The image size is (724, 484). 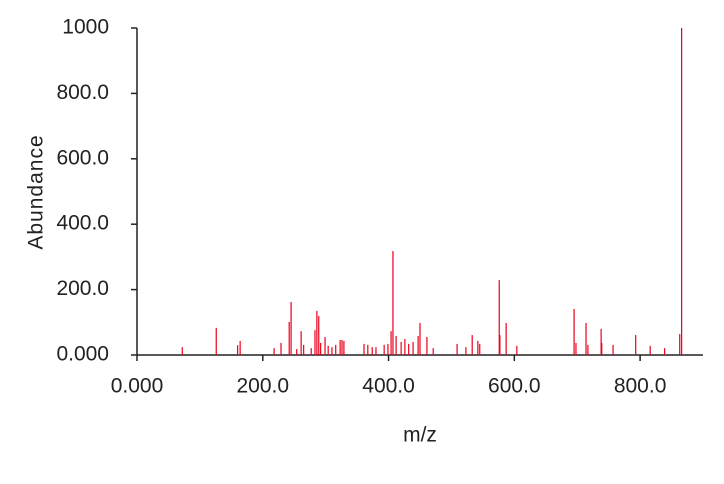 What do you see at coordinates (82, 223) in the screenshot?
I see `y-tick-label: 400.0` at bounding box center [82, 223].